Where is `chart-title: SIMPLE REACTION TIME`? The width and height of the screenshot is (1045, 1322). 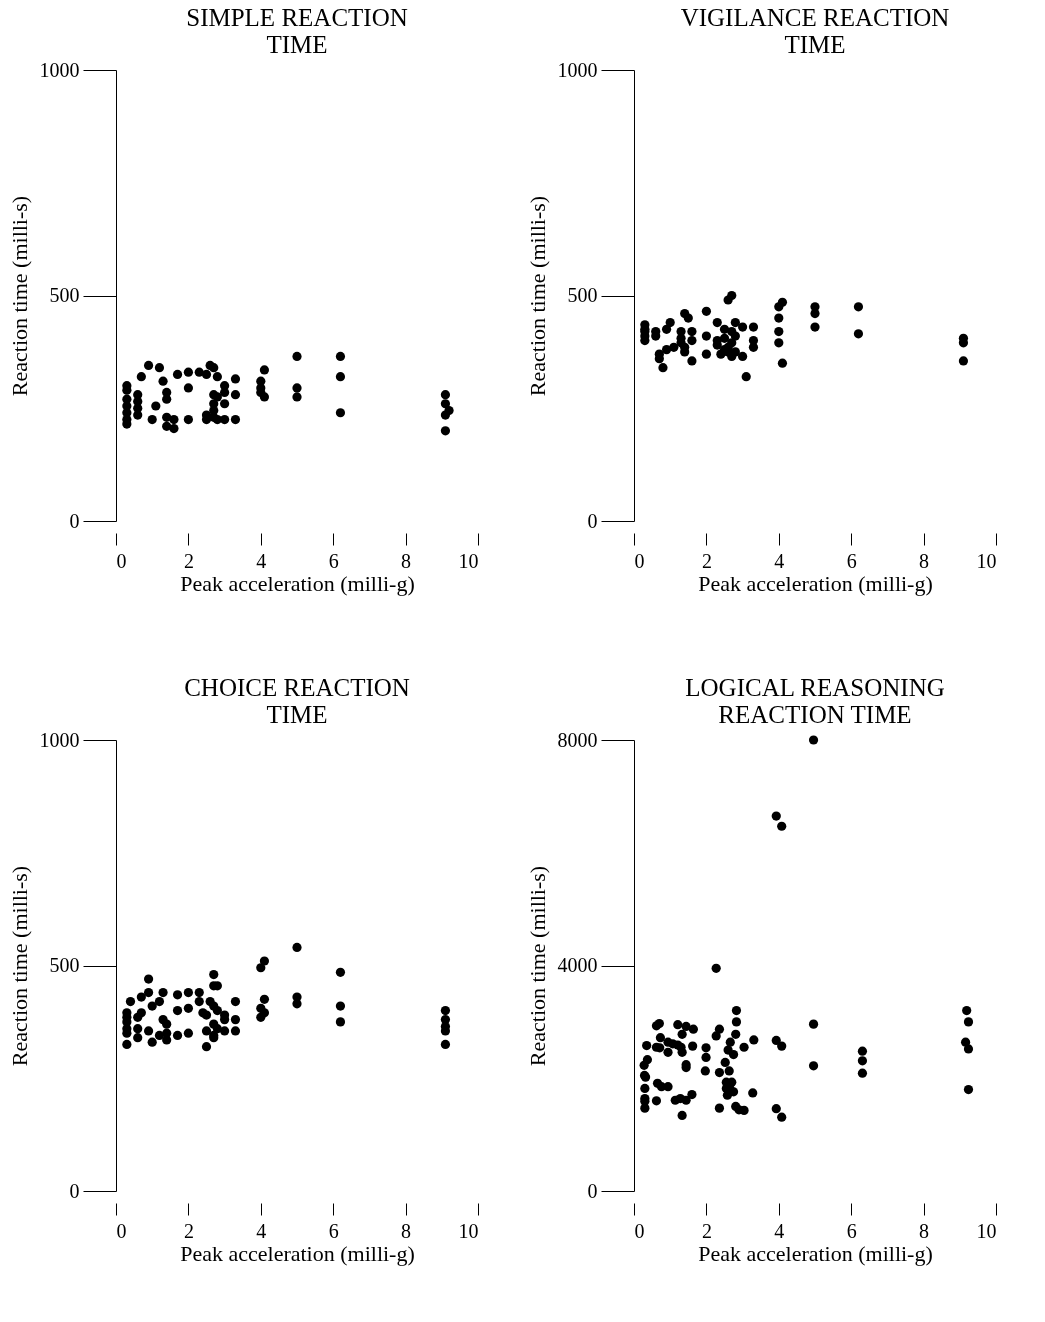
chart-title: SIMPLE REACTION TIME is located at coordinates (297, 31).